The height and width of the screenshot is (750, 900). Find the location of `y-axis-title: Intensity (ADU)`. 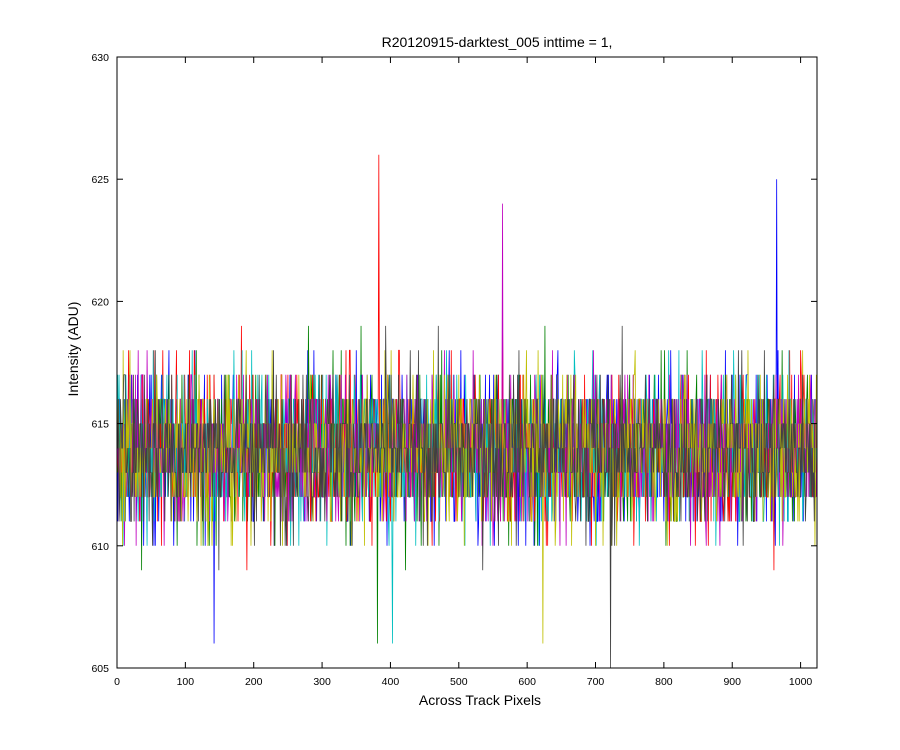

y-axis-title: Intensity (ADU) is located at coordinates (73, 349).